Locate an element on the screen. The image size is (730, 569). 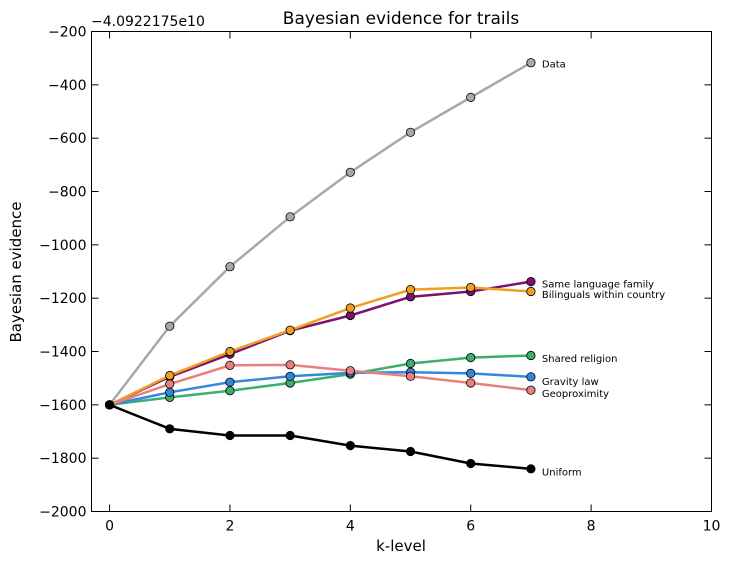
series-label-gravity-law: Gravity law is located at coordinates (570, 382).